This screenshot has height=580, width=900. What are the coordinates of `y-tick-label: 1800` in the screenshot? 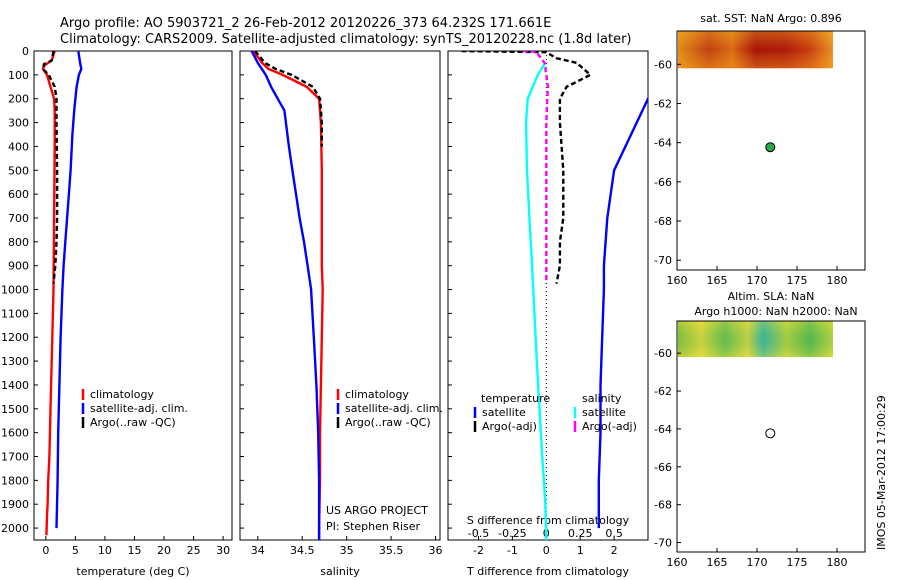 It's located at (15, 480).